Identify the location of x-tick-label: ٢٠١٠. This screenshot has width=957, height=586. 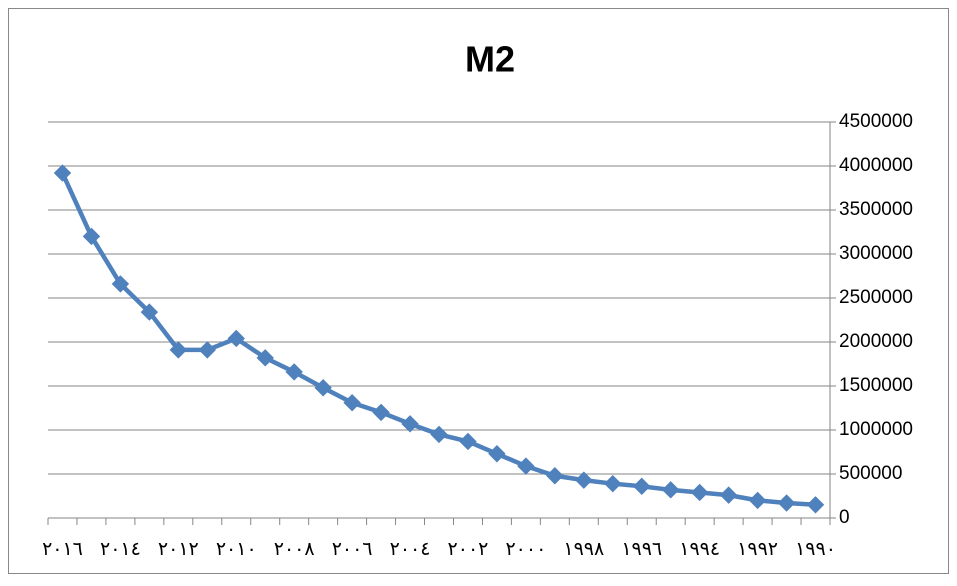
(236, 549).